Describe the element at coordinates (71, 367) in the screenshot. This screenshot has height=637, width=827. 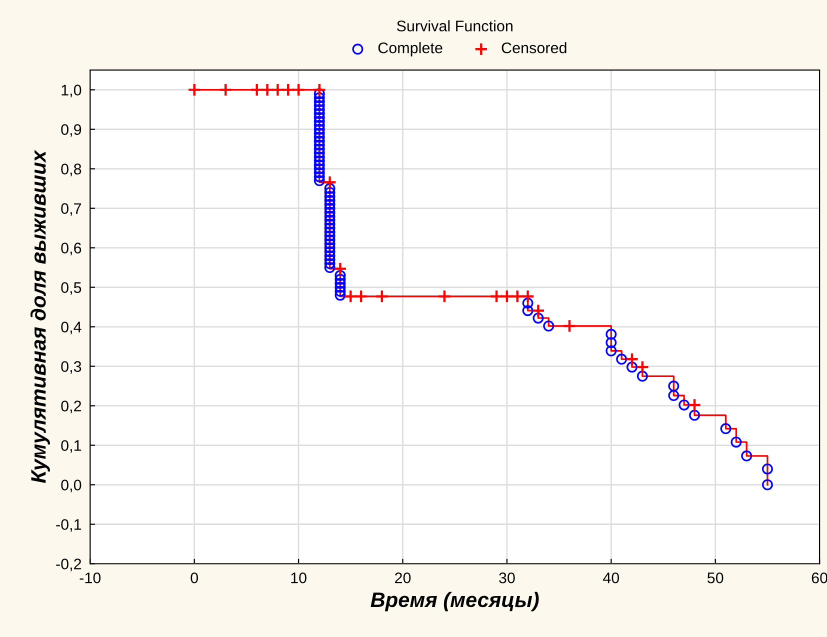
I see `y-tick-label: 0,3` at that location.